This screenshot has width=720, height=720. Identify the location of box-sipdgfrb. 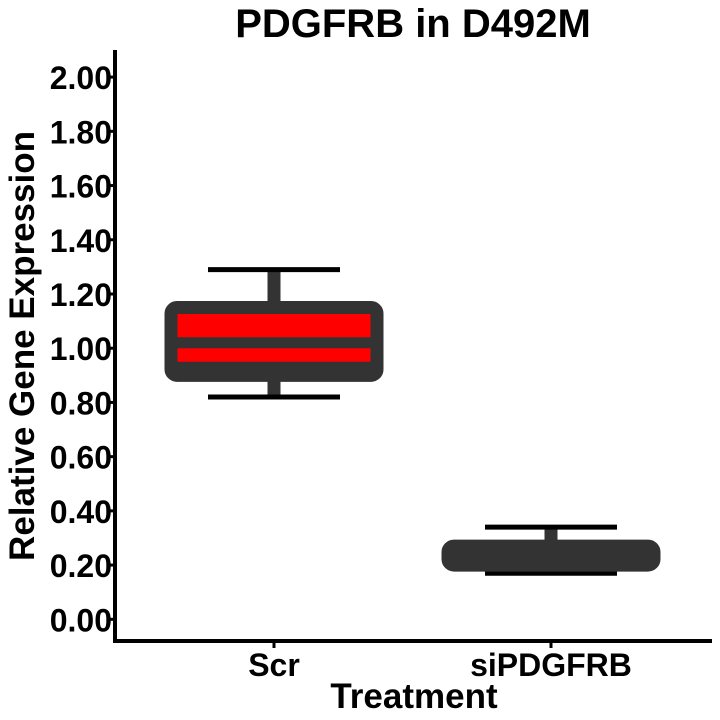
(551, 550).